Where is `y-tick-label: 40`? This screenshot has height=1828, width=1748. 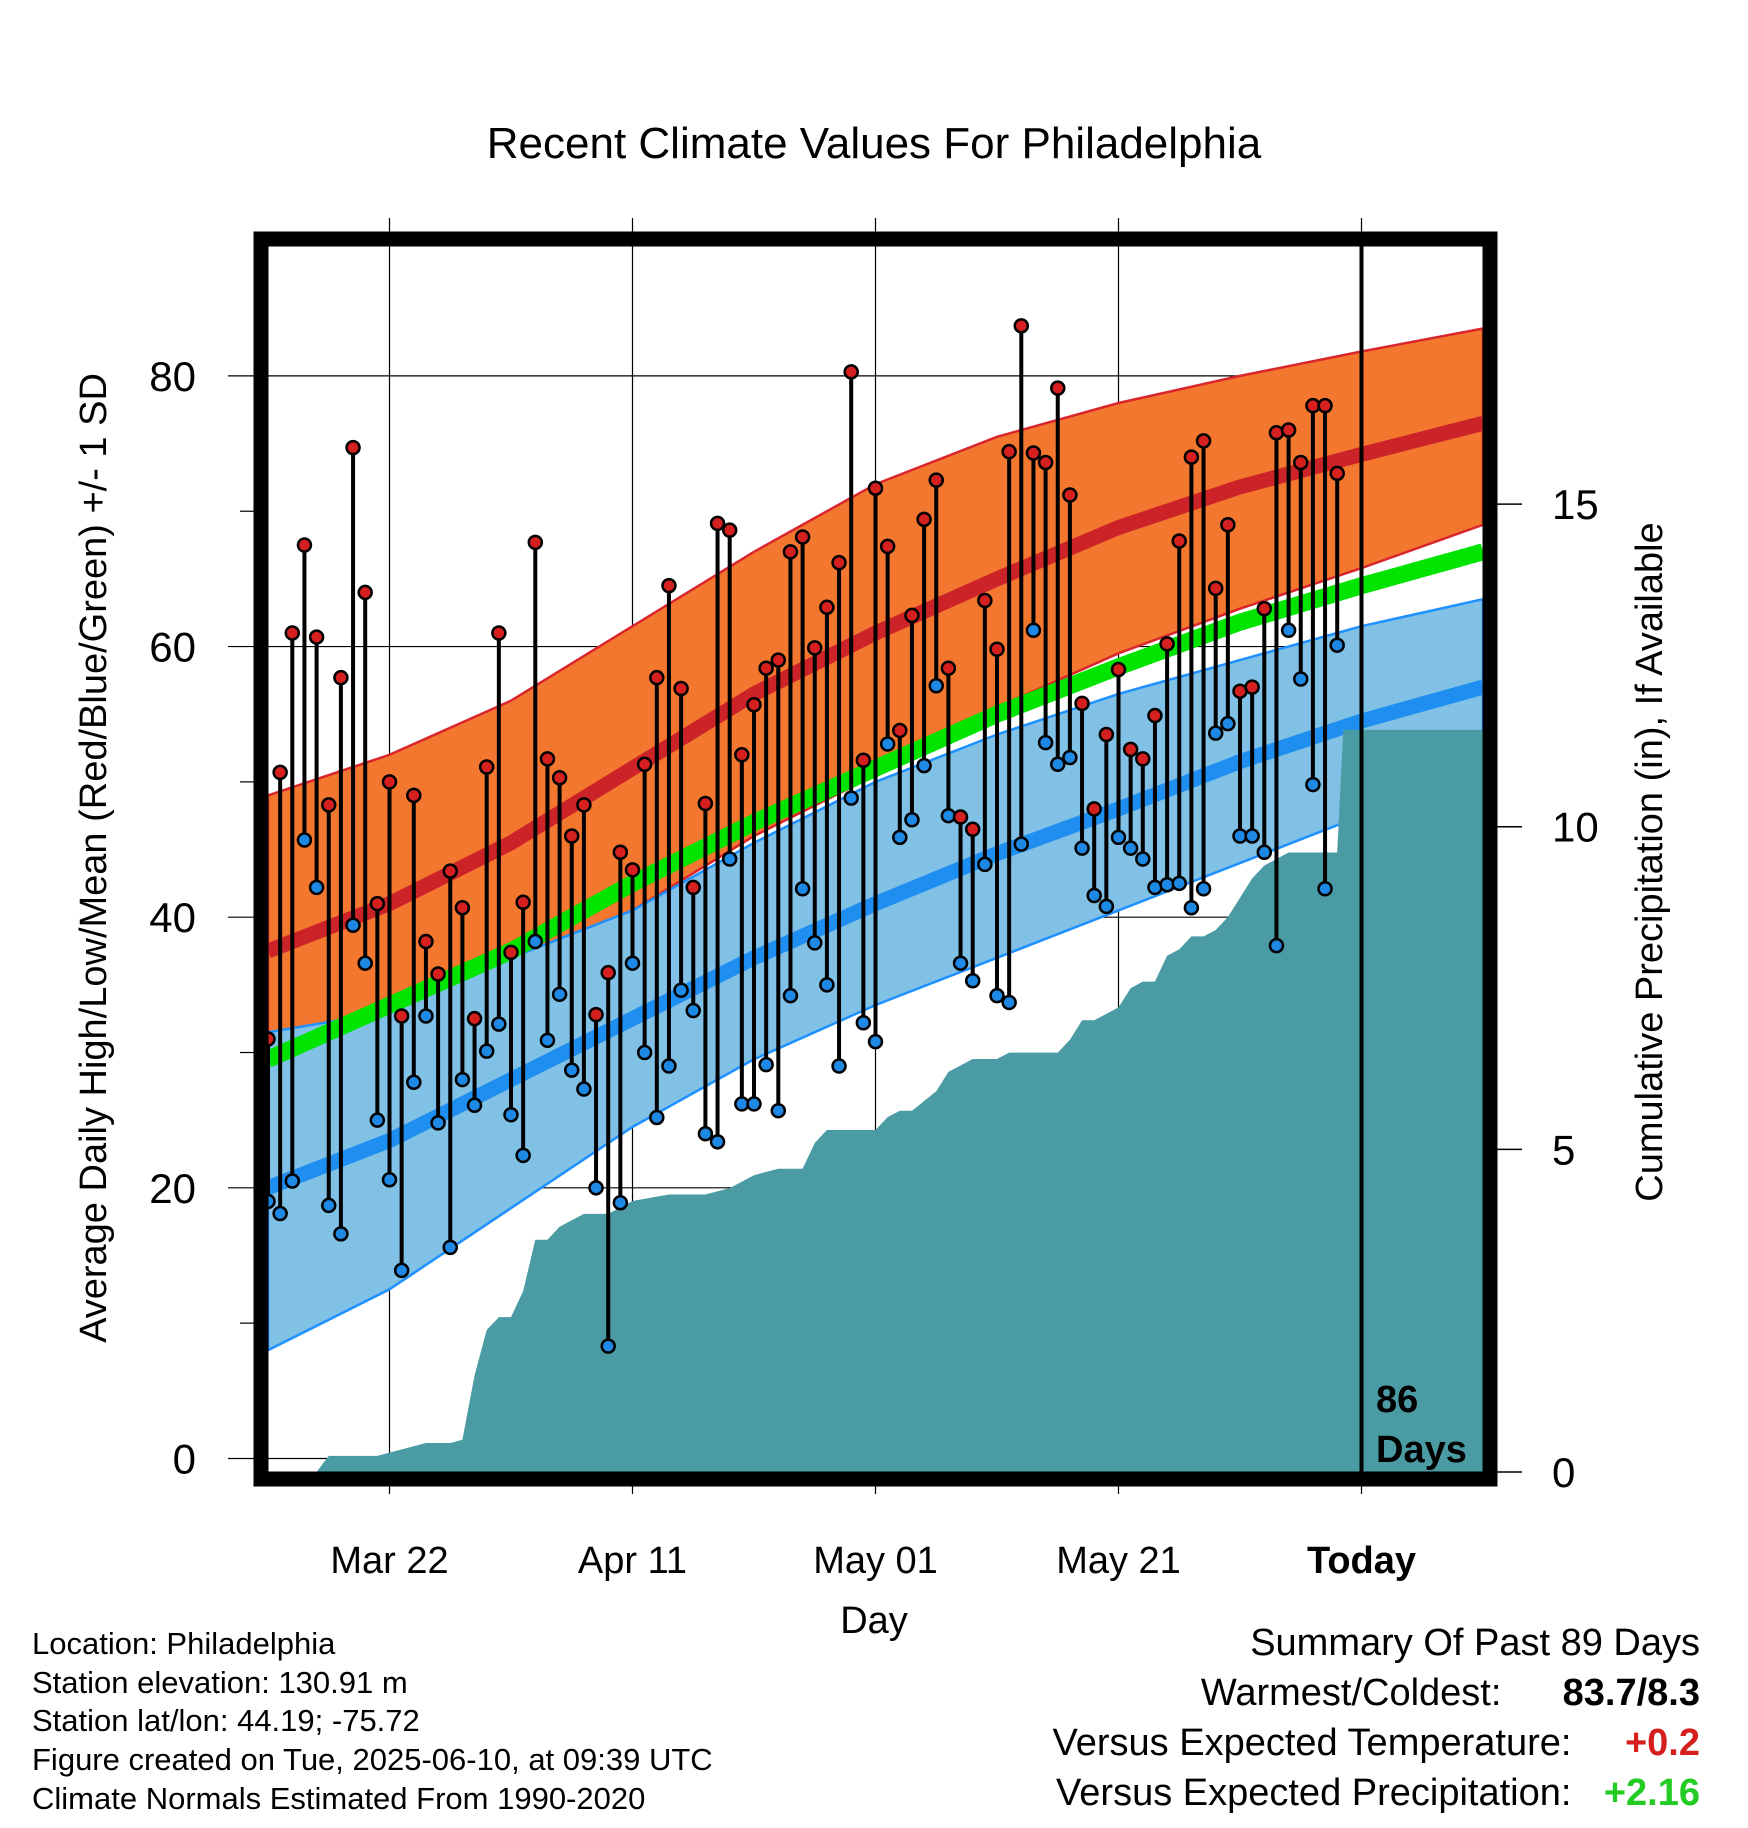 y-tick-label: 40 is located at coordinates (172, 917).